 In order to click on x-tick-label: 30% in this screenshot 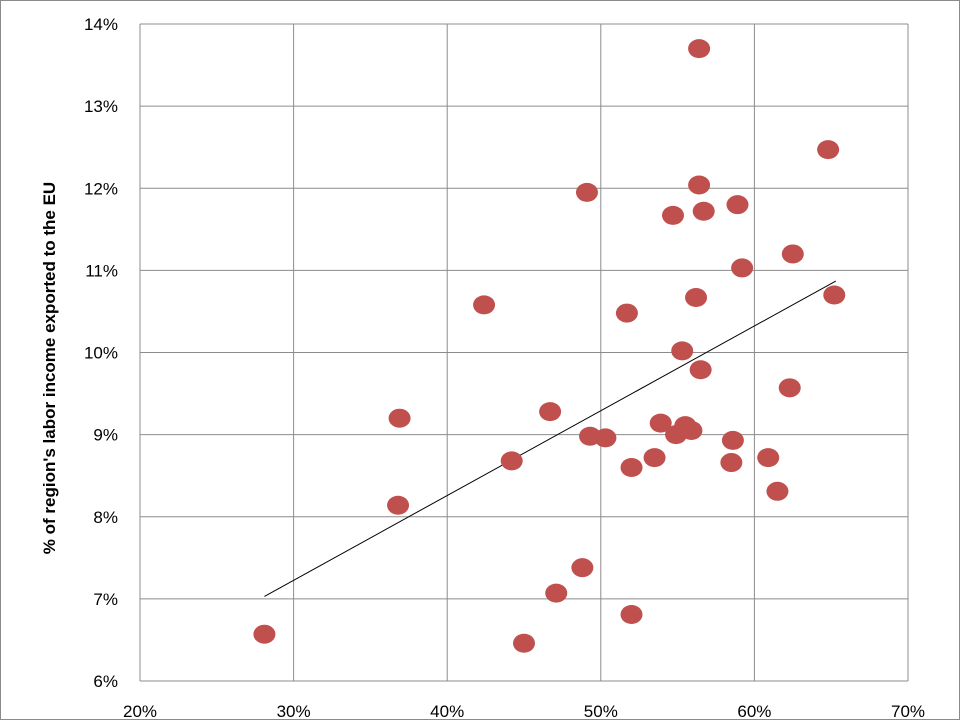, I will do `click(294, 711)`.